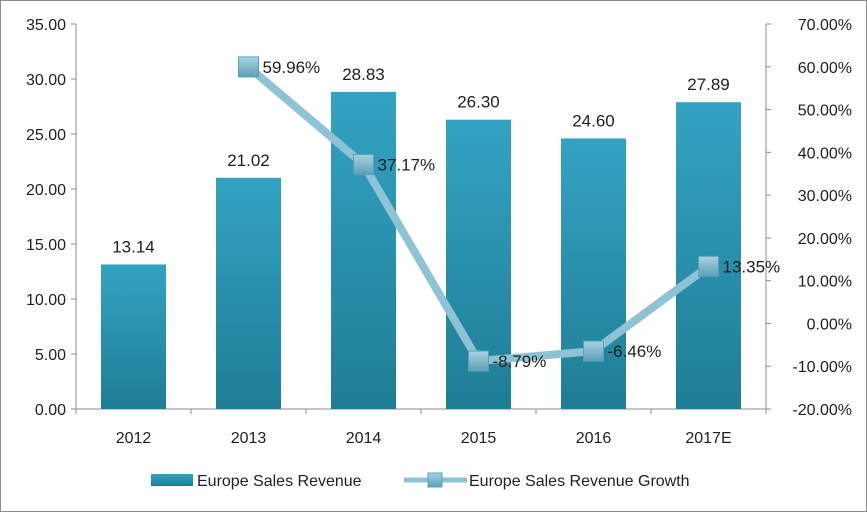 This screenshot has width=867, height=513. What do you see at coordinates (825, 239) in the screenshot?
I see `y-right-tick-label: 20.00%` at bounding box center [825, 239].